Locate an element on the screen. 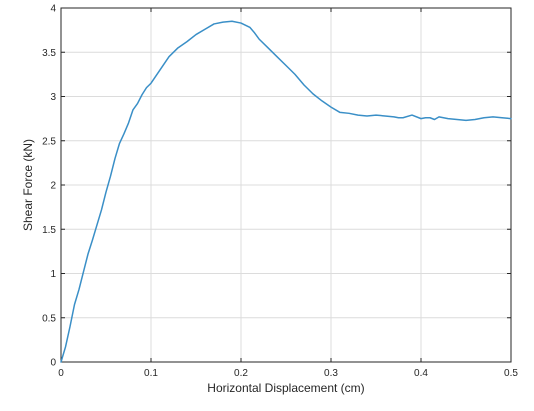  y-tick-label: 2.5 is located at coordinates (49, 141).